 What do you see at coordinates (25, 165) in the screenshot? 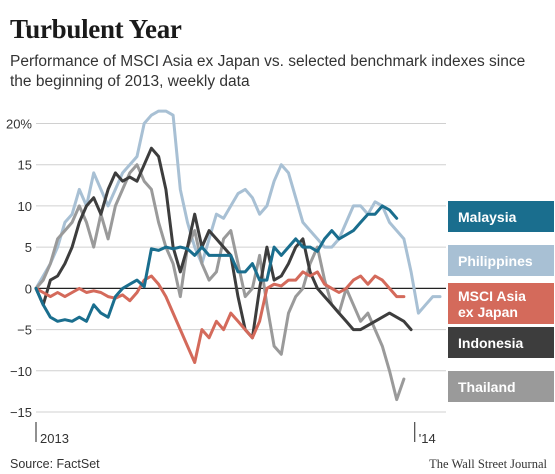
I see `y-tick-label: 15` at bounding box center [25, 165].